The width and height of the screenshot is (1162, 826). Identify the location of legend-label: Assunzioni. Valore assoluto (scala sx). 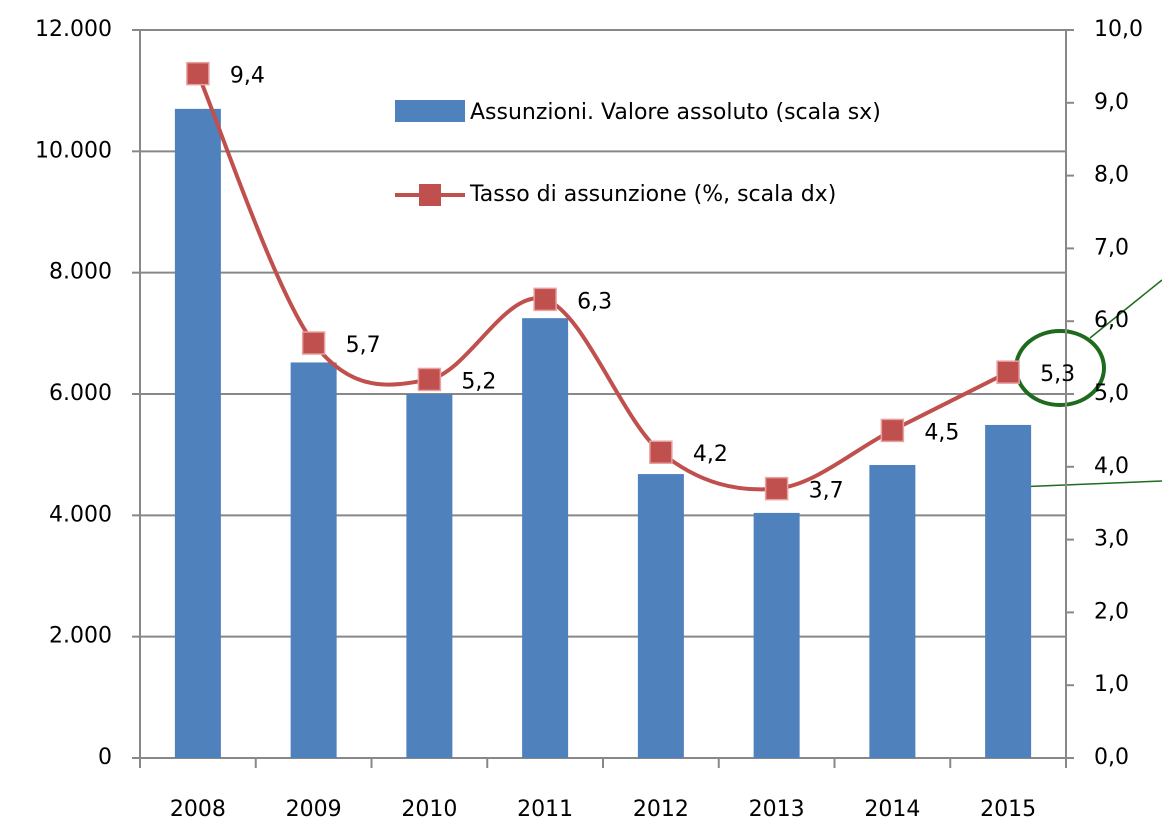
(675, 112).